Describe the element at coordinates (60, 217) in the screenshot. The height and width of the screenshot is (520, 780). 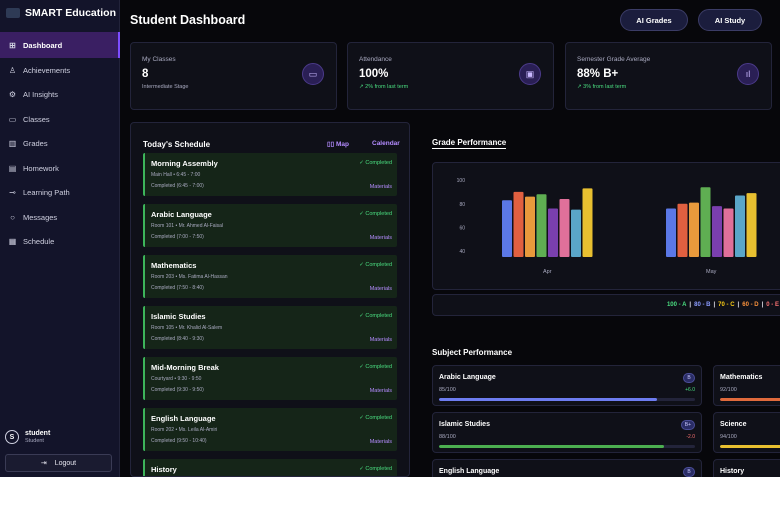
I see `sidebar-item-messages: ○ Messages` at that location.